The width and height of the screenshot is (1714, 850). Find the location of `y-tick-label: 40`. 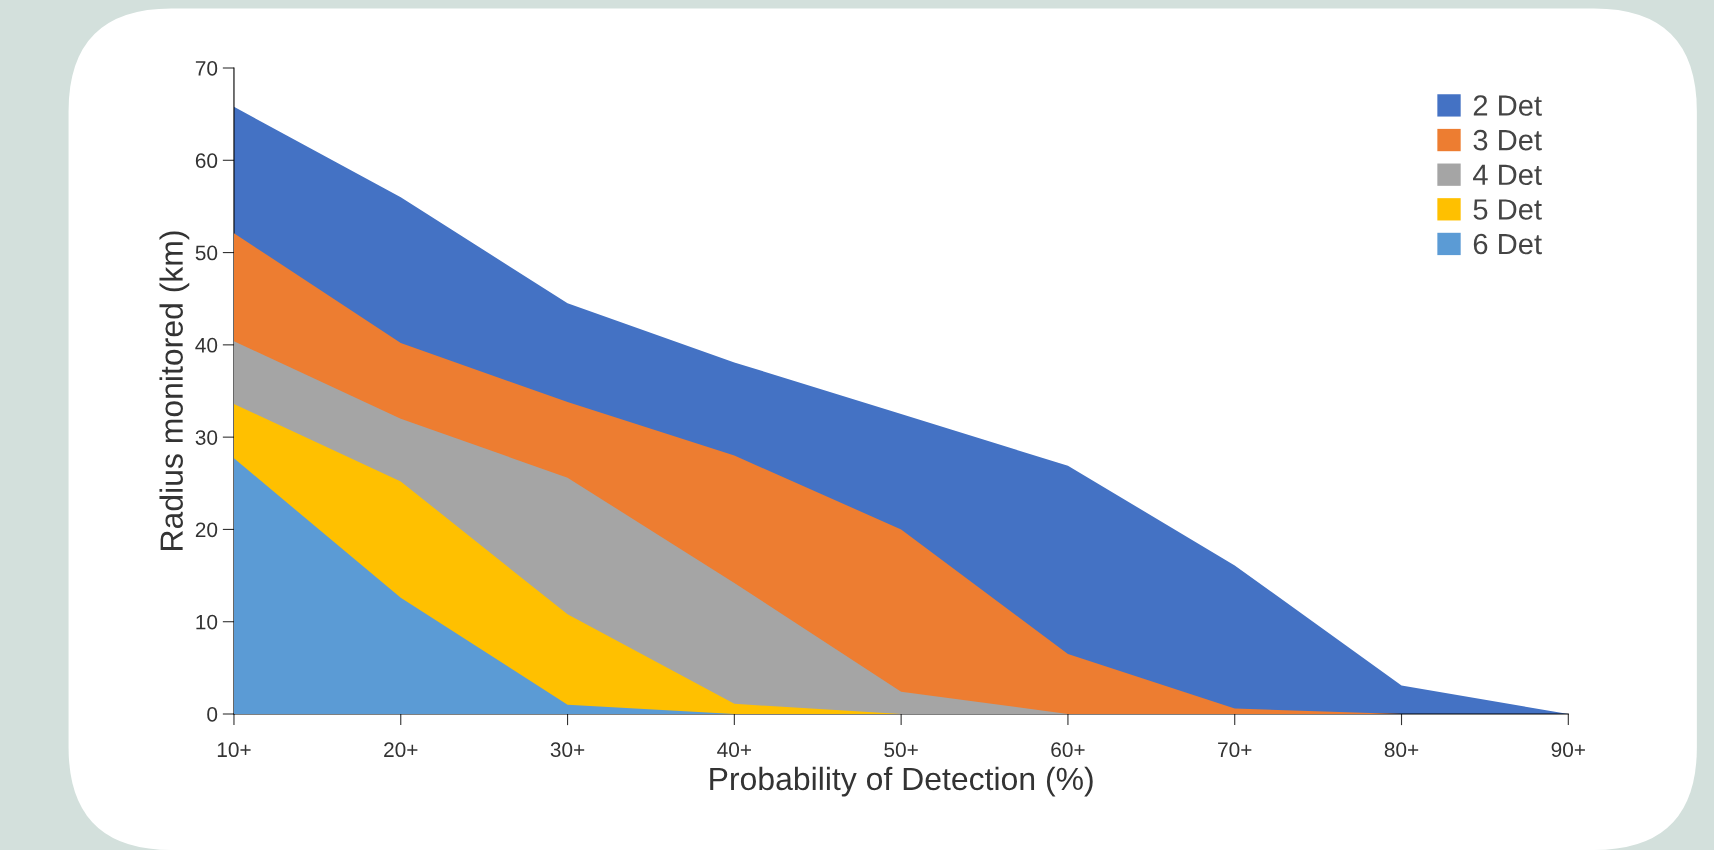

y-tick-label: 40 is located at coordinates (206, 345).